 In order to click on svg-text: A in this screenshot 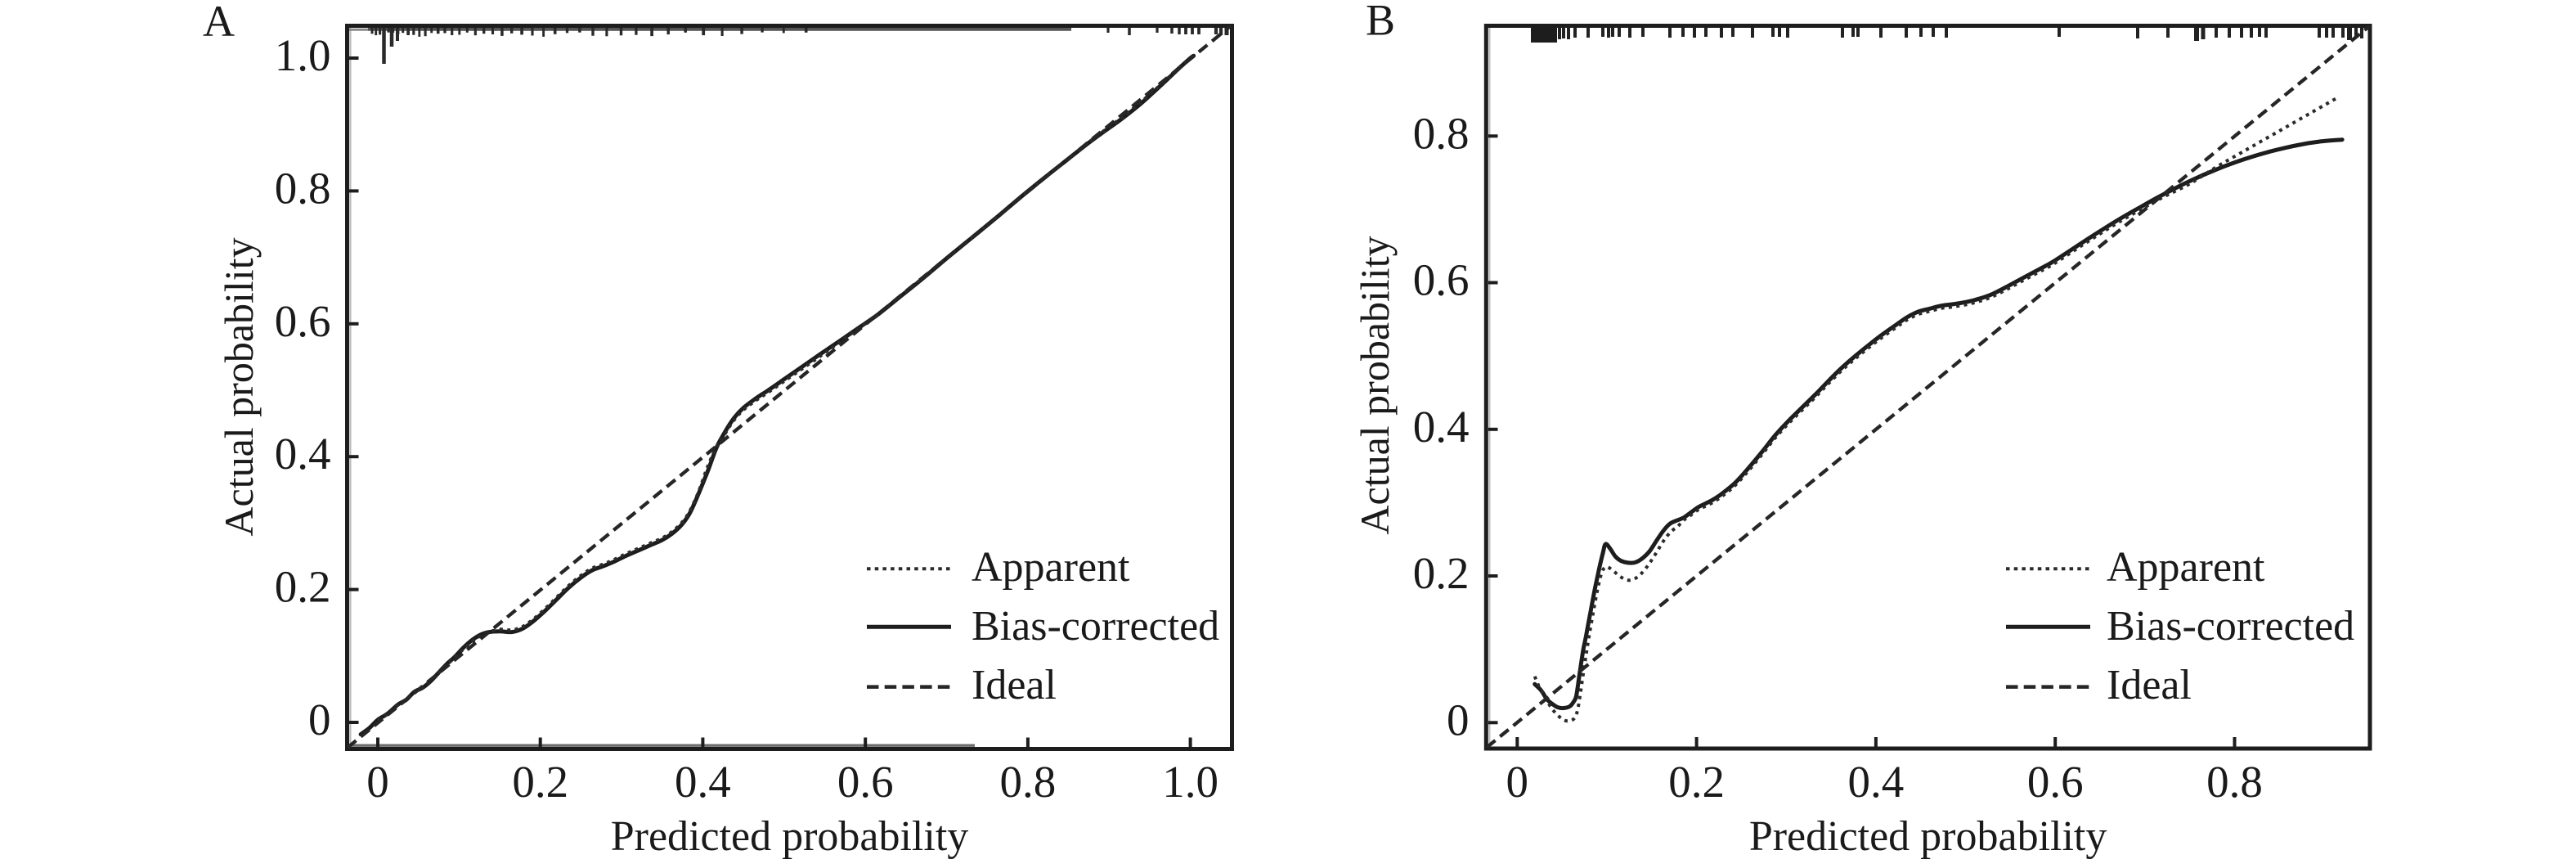, I will do `click(219, 23)`.